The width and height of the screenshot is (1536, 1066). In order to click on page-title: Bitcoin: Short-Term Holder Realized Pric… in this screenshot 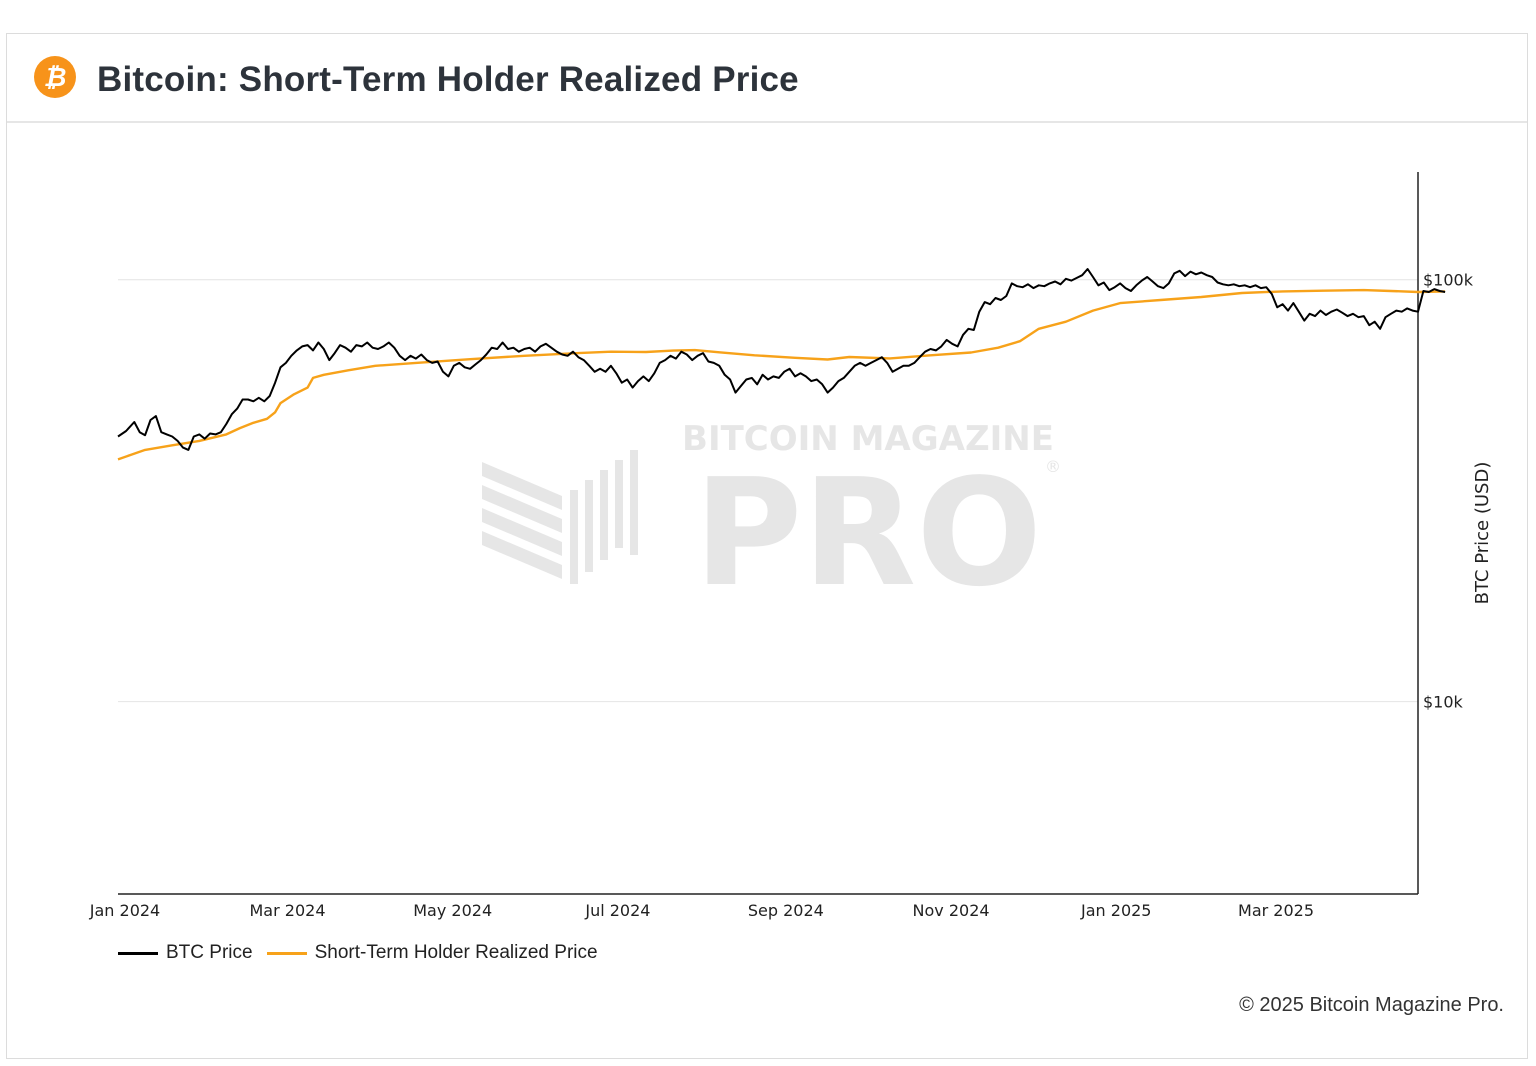, I will do `click(448, 79)`.